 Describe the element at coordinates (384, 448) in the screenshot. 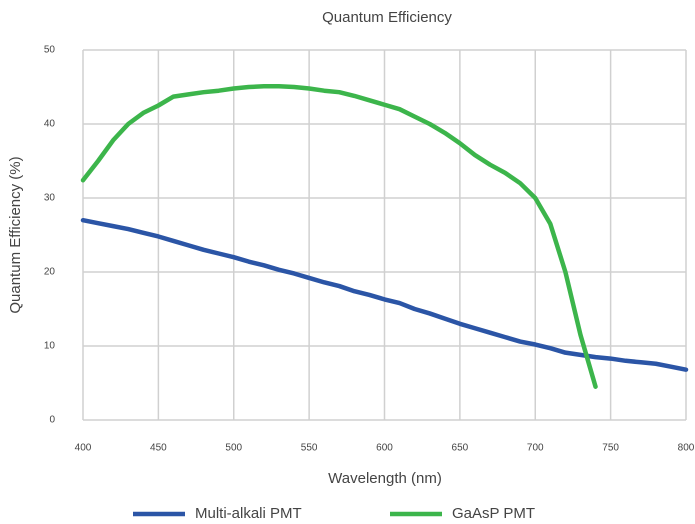

I see `x-tick-label: 600` at that location.